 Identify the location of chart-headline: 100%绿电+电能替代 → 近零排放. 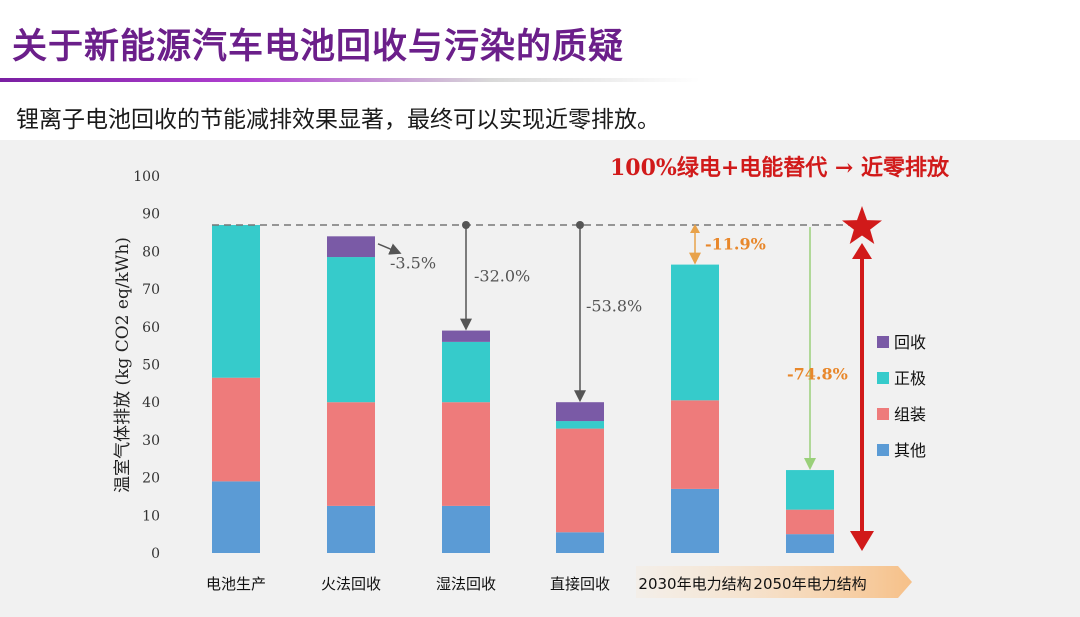
(780, 168).